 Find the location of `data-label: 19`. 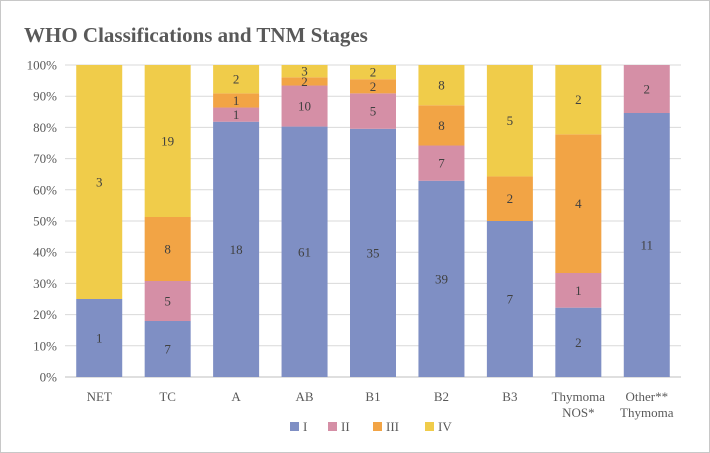

data-label: 19 is located at coordinates (167, 141).